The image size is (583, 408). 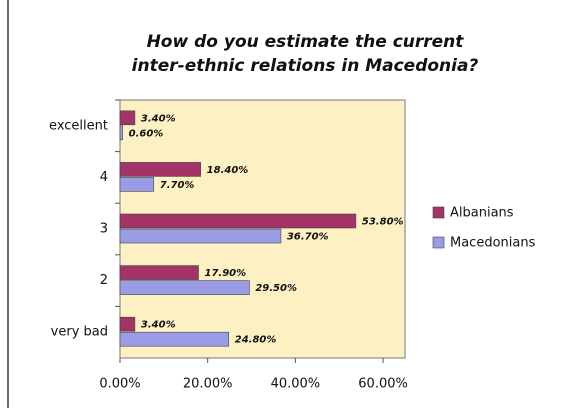 I want to click on y-tick-label: very bad, so click(x=79, y=332).